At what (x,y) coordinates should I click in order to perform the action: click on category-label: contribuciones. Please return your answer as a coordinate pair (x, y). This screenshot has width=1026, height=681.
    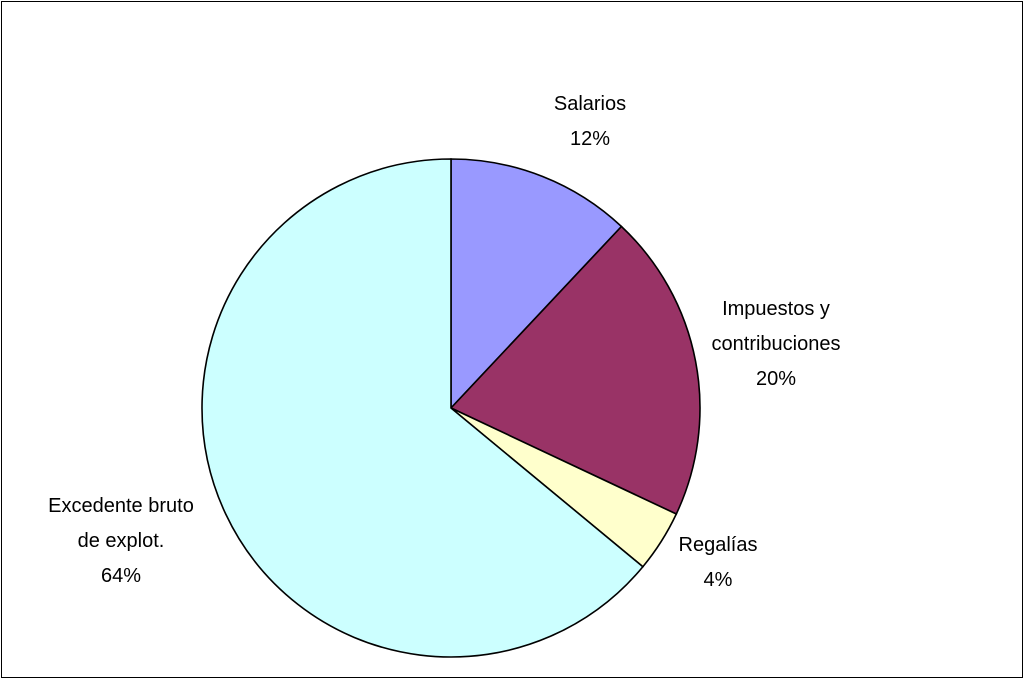
    Looking at the image, I should click on (776, 344).